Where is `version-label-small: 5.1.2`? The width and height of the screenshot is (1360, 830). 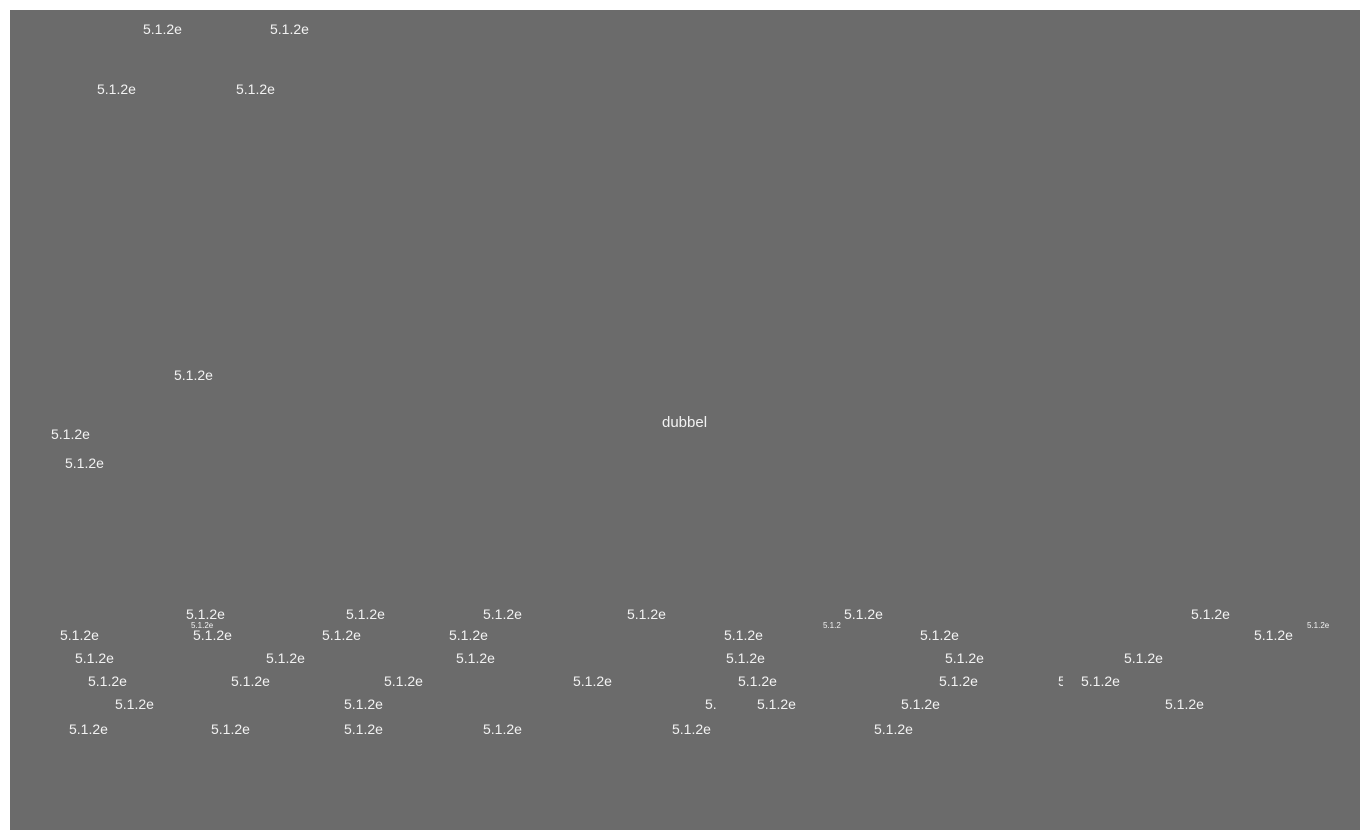
version-label-small: 5.1.2 is located at coordinates (832, 625).